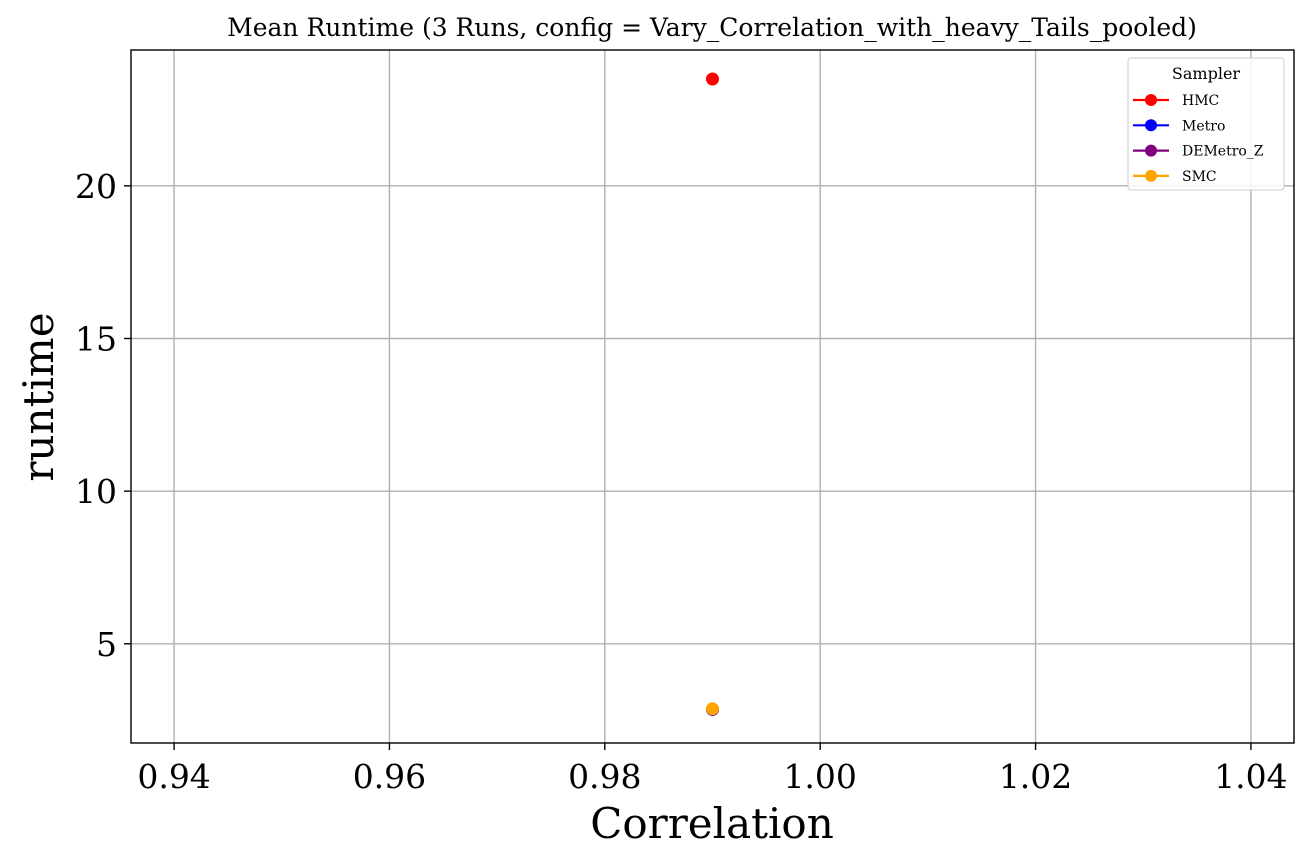 The image size is (1308, 862). I want to click on legend-box, so click(1206, 124).